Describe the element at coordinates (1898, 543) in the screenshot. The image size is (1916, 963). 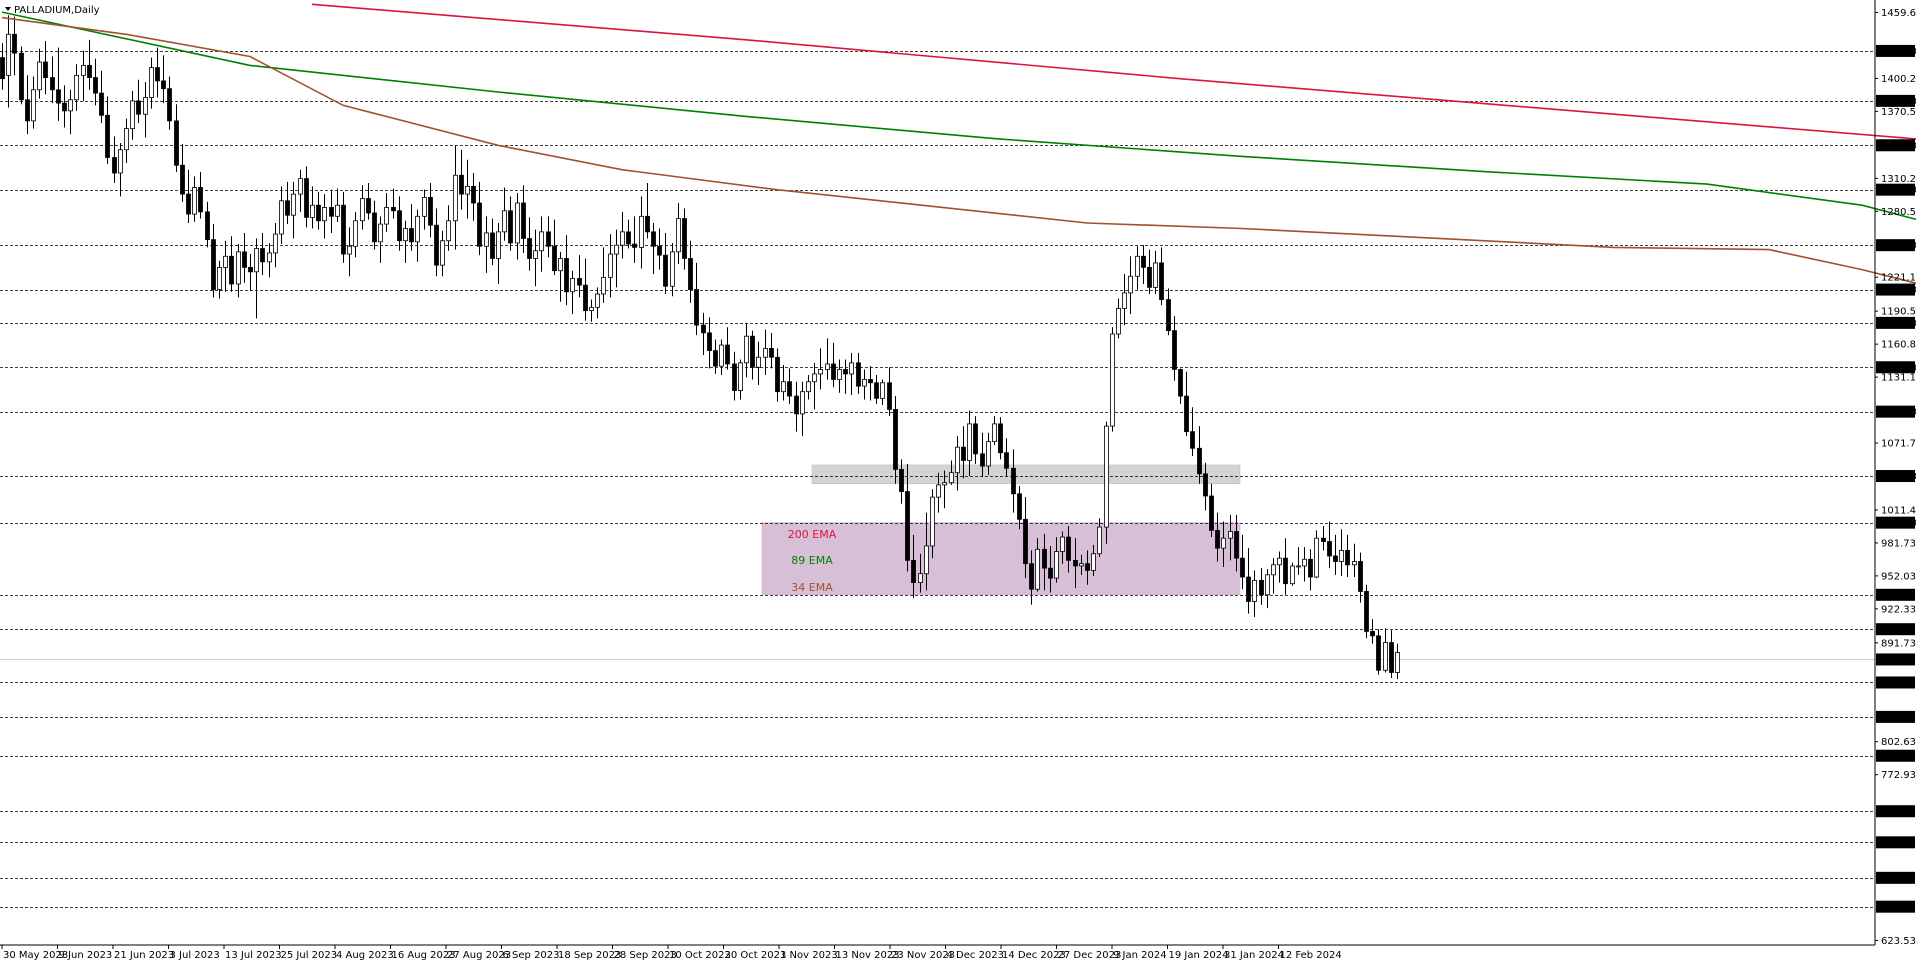
I see `price-tick-label: 981.73` at that location.